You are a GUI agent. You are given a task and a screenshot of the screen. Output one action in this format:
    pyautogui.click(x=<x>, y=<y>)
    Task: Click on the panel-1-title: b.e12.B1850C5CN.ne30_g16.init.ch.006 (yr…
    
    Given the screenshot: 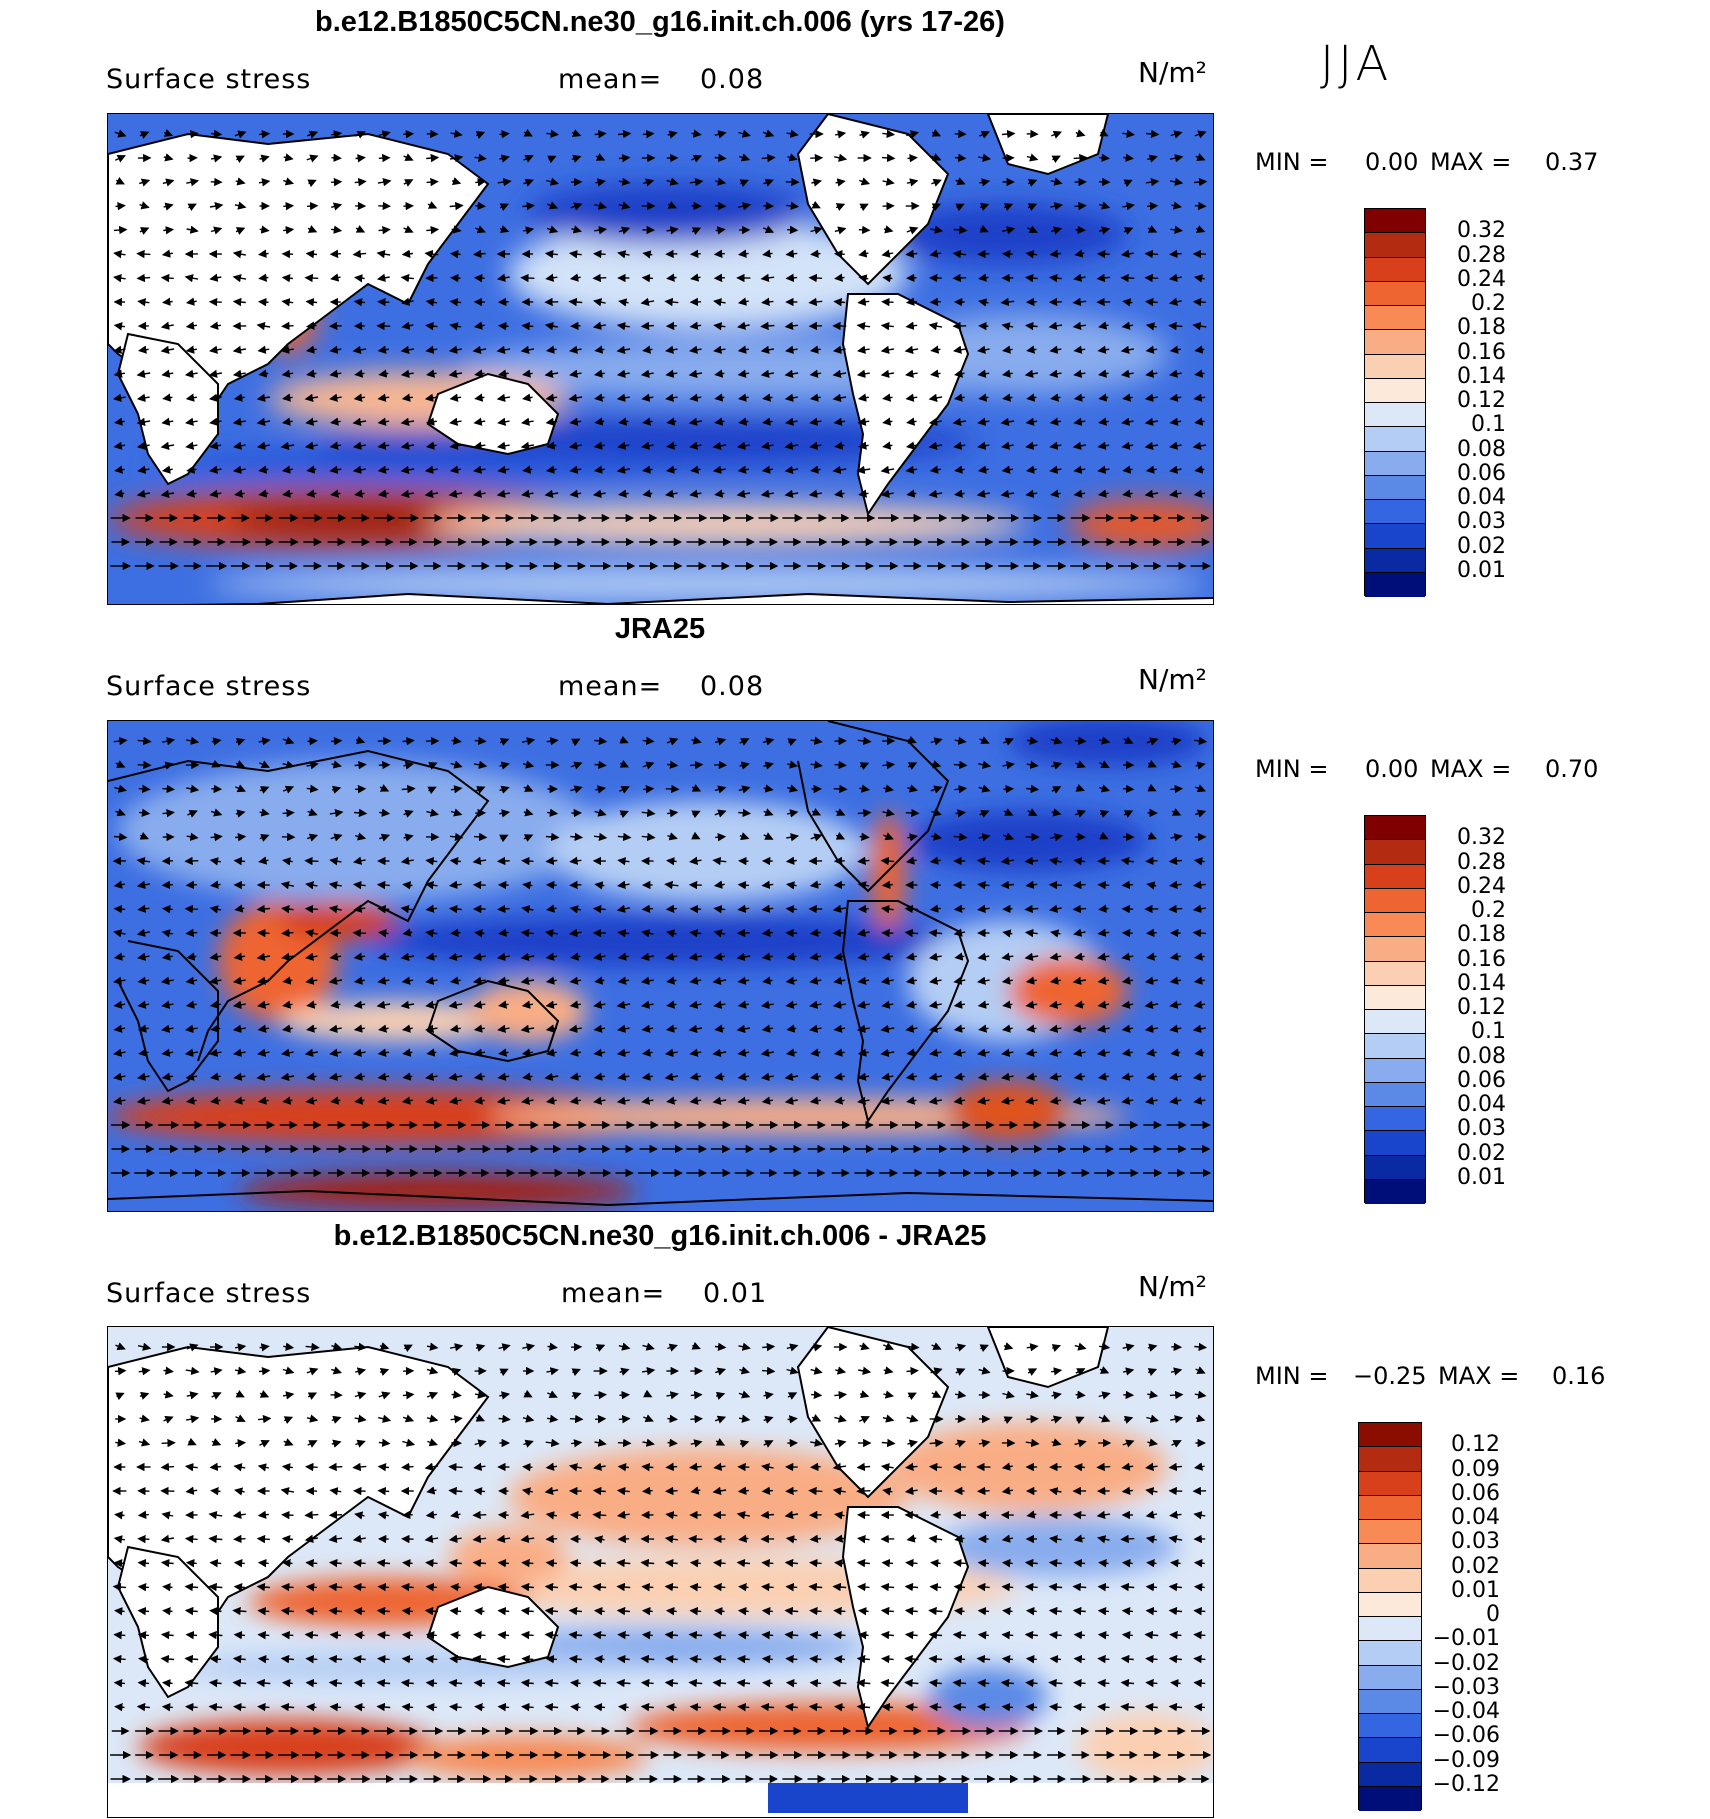 What is the action you would take?
    pyautogui.click(x=660, y=22)
    